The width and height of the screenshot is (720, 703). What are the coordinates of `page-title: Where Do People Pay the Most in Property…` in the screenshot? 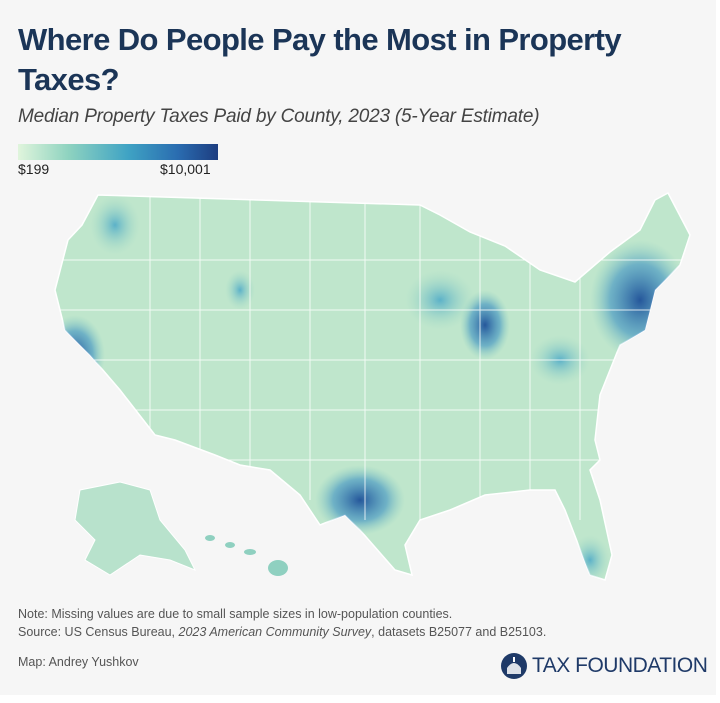 It's located at (320, 59).